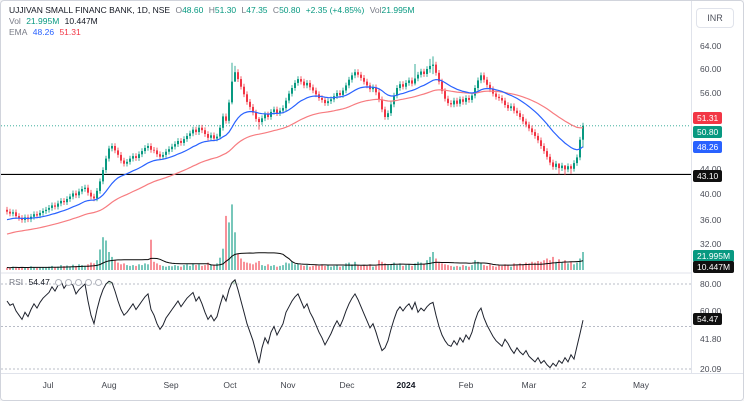  What do you see at coordinates (55, 21) in the screenshot?
I see `volume-legend: Vol 21.995M 10.447M` at bounding box center [55, 21].